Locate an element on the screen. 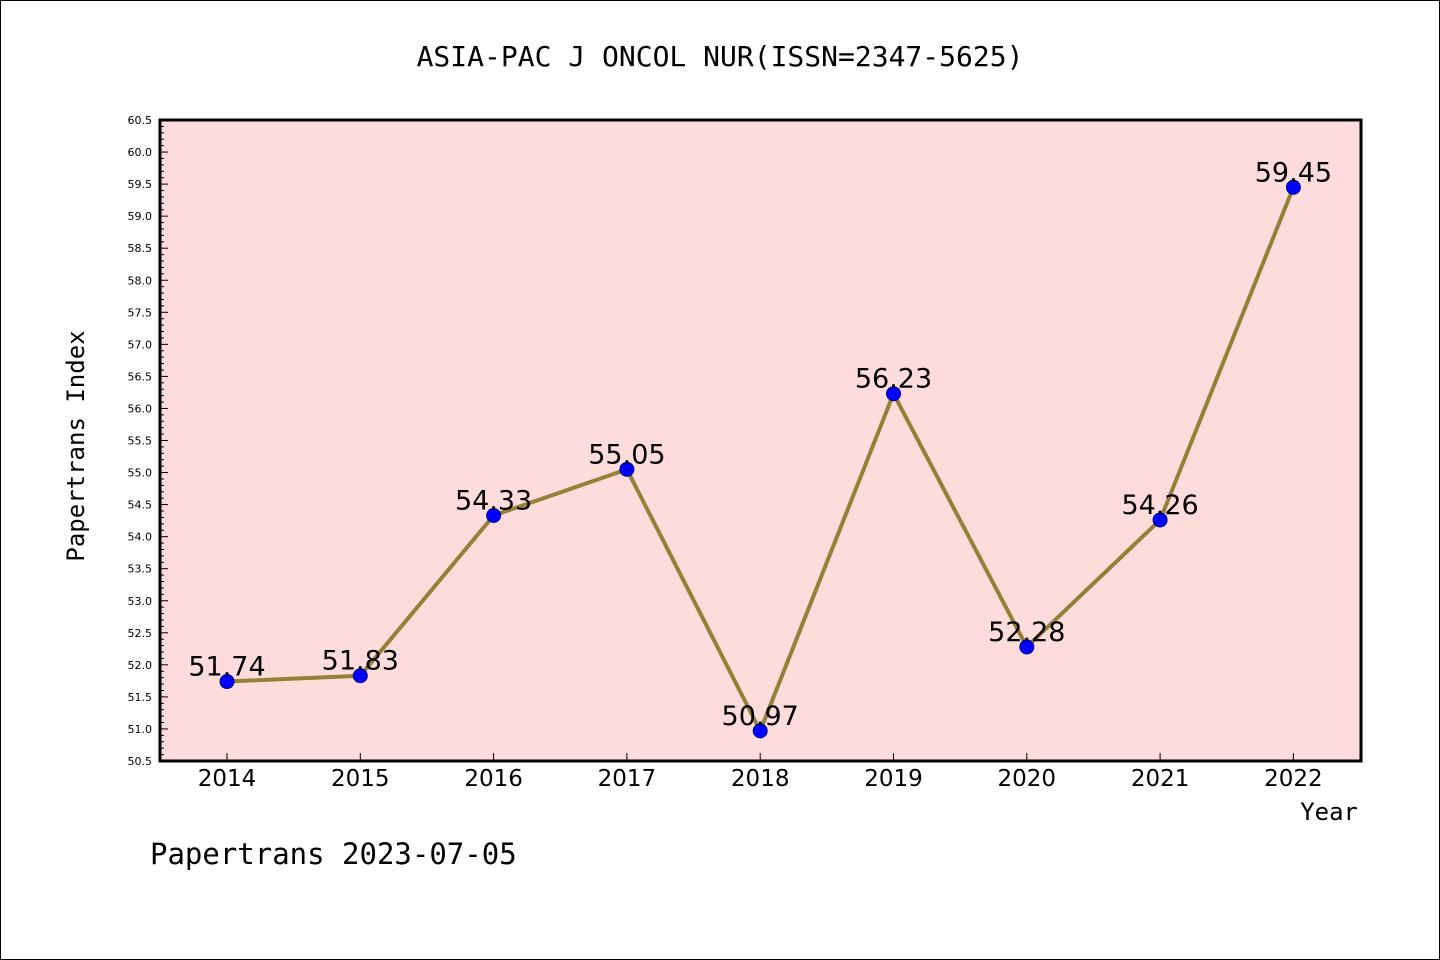  y-tick-label: 54.0 is located at coordinates (140, 537).